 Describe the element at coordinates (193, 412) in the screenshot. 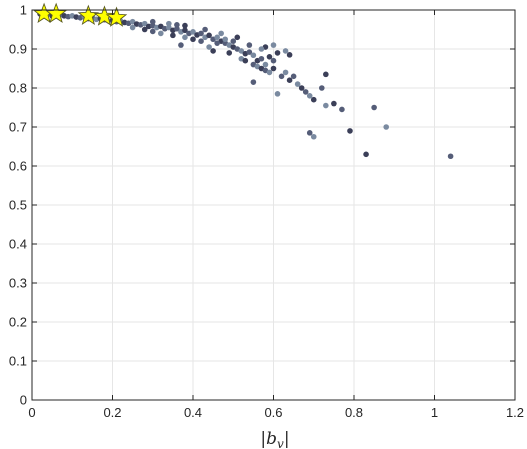

I see `x-tick-label: 0.4` at that location.